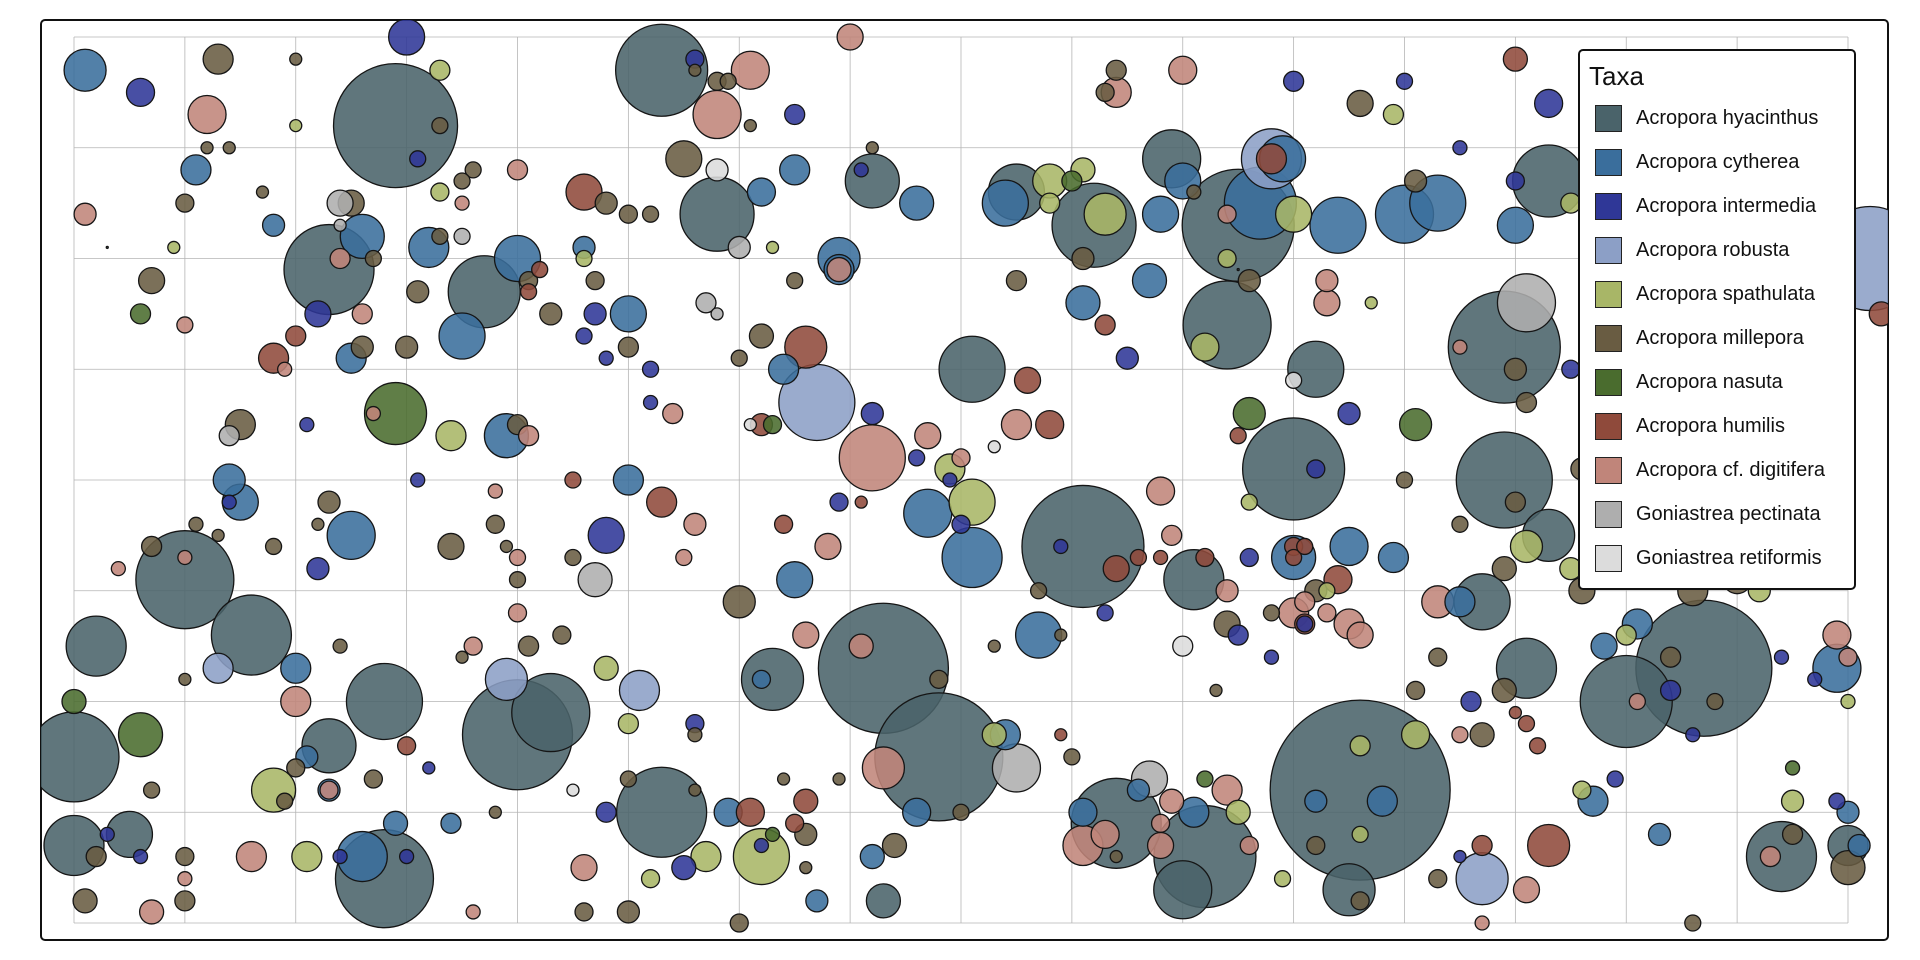  What do you see at coordinates (1717, 558) in the screenshot?
I see `legend-item: Goniastrea retiformis` at bounding box center [1717, 558].